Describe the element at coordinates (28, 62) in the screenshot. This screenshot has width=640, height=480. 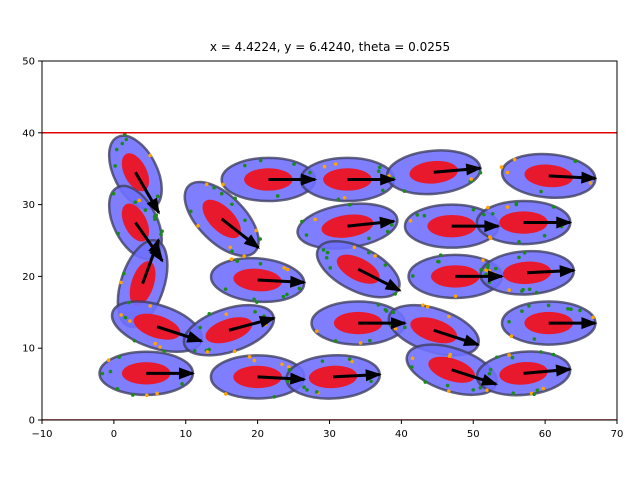
I see `y-tick-label: 50` at that location.